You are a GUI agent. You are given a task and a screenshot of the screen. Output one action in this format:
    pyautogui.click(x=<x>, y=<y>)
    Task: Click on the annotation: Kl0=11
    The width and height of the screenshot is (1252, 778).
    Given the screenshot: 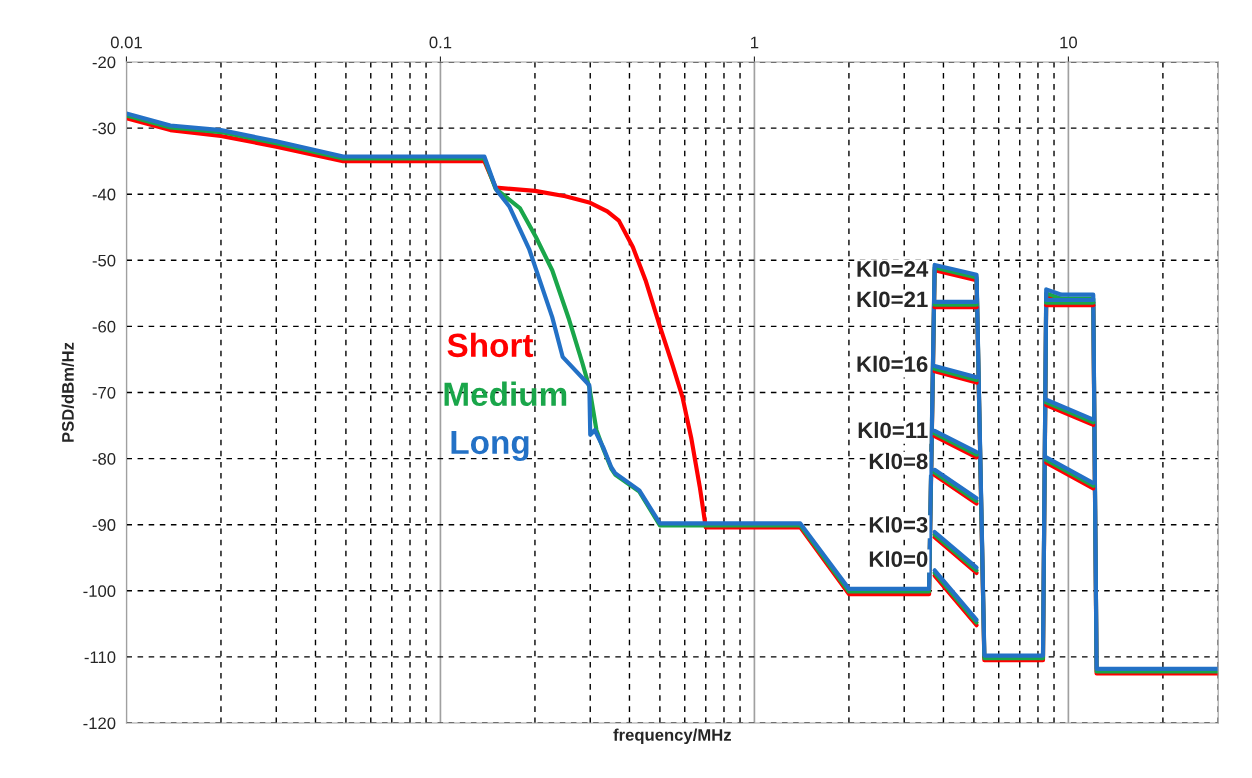 What is the action you would take?
    pyautogui.click(x=893, y=430)
    